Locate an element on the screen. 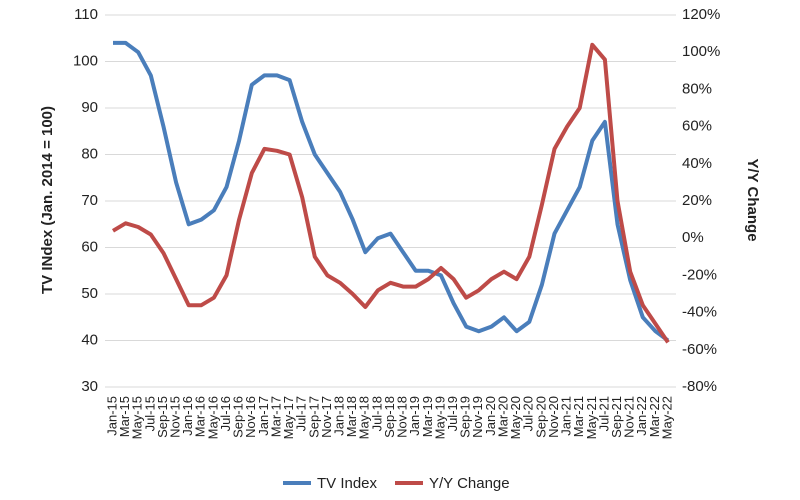  x-tick-label: Jan-18 is located at coordinates (338, 416).